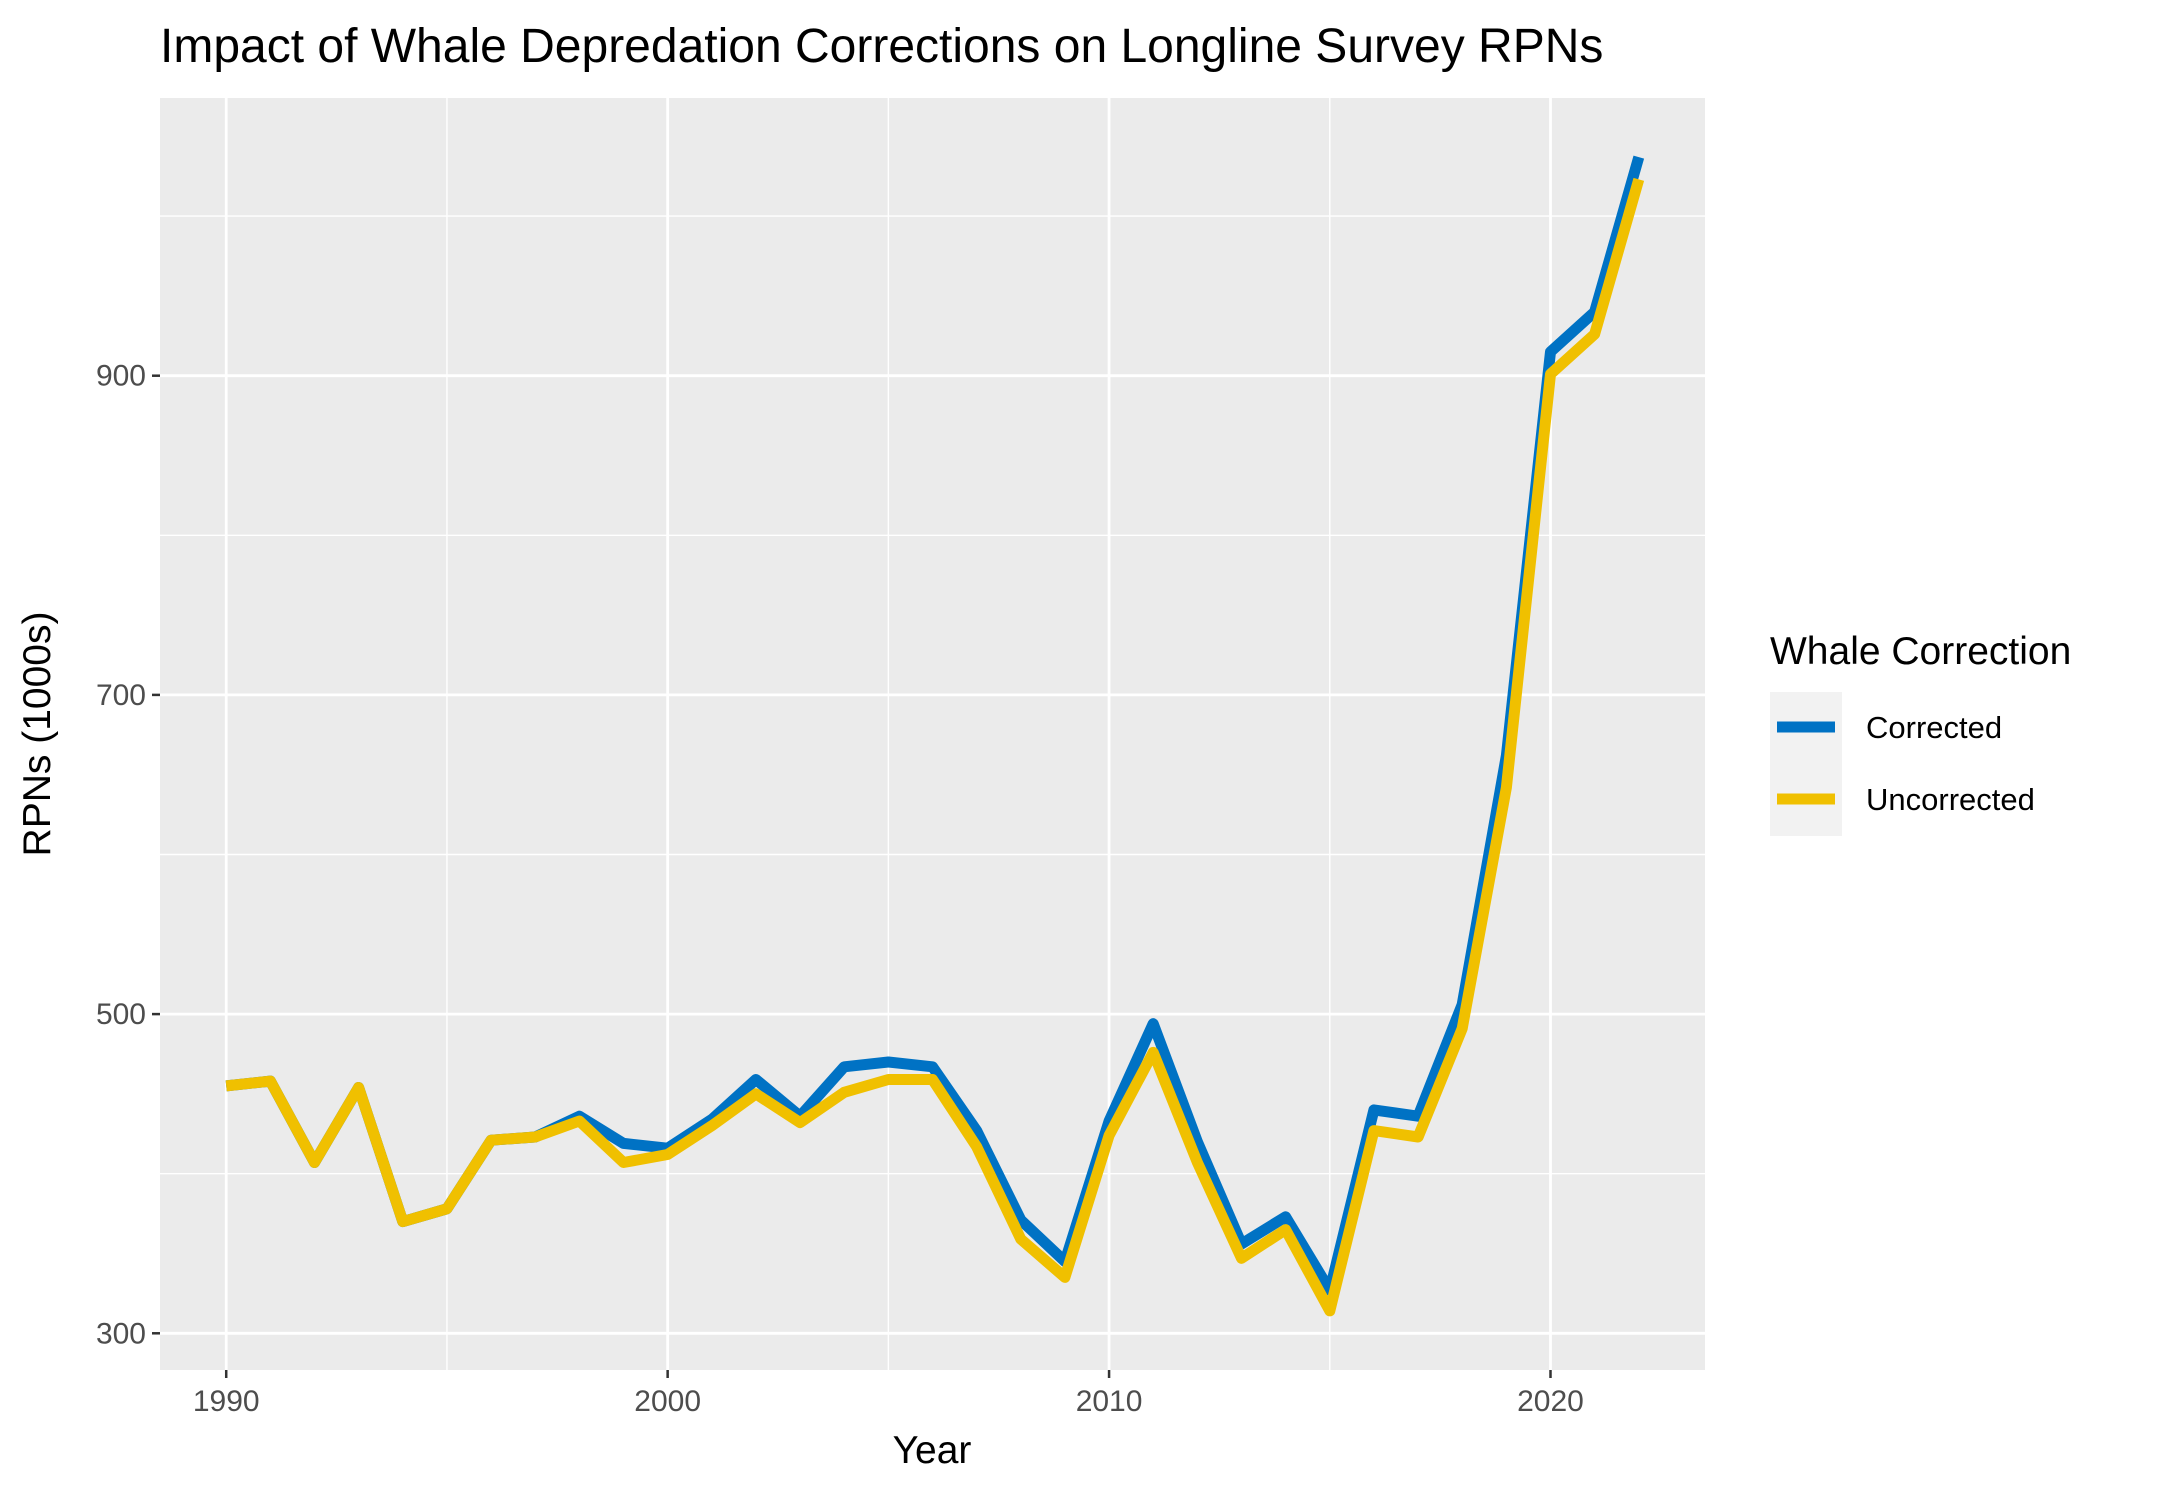  I want to click on x-tick-label: 2000, so click(667, 1401).